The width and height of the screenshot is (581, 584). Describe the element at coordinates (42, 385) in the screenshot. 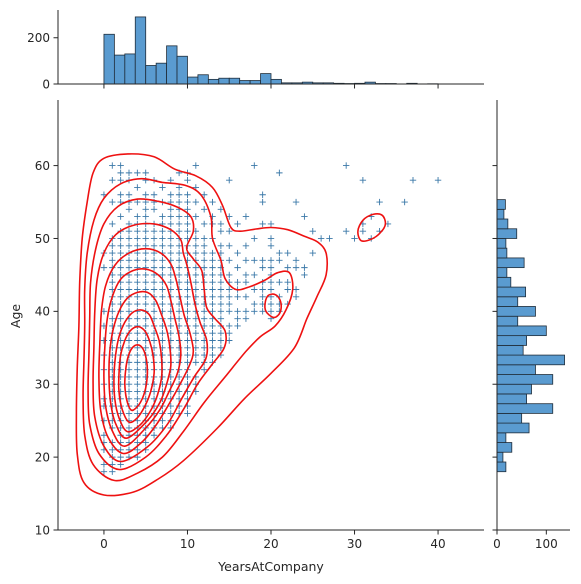

I see `y-tick-label: 30` at that location.